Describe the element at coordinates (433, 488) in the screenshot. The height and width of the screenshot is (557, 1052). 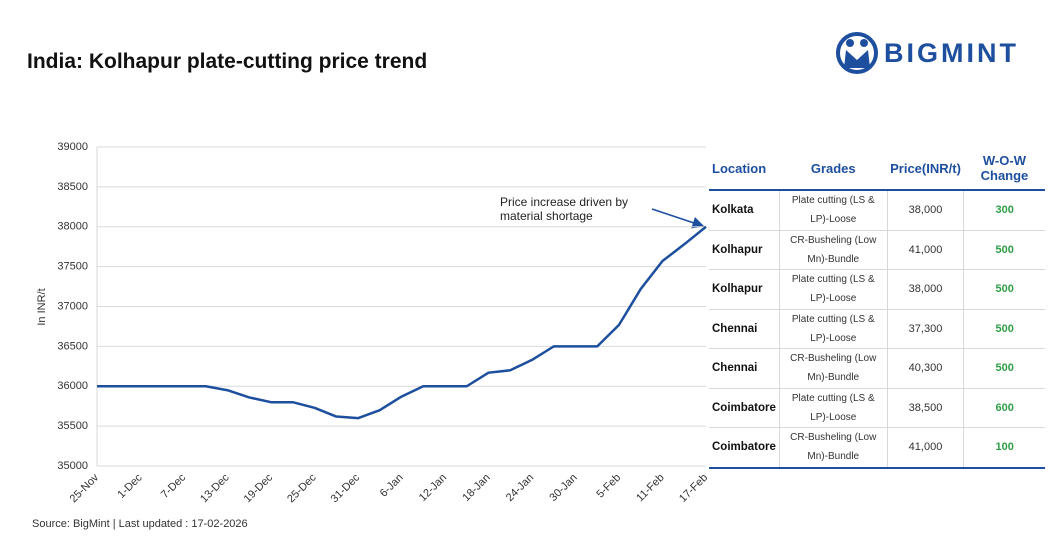
I see `x-tick-label: 12-Jan` at that location.